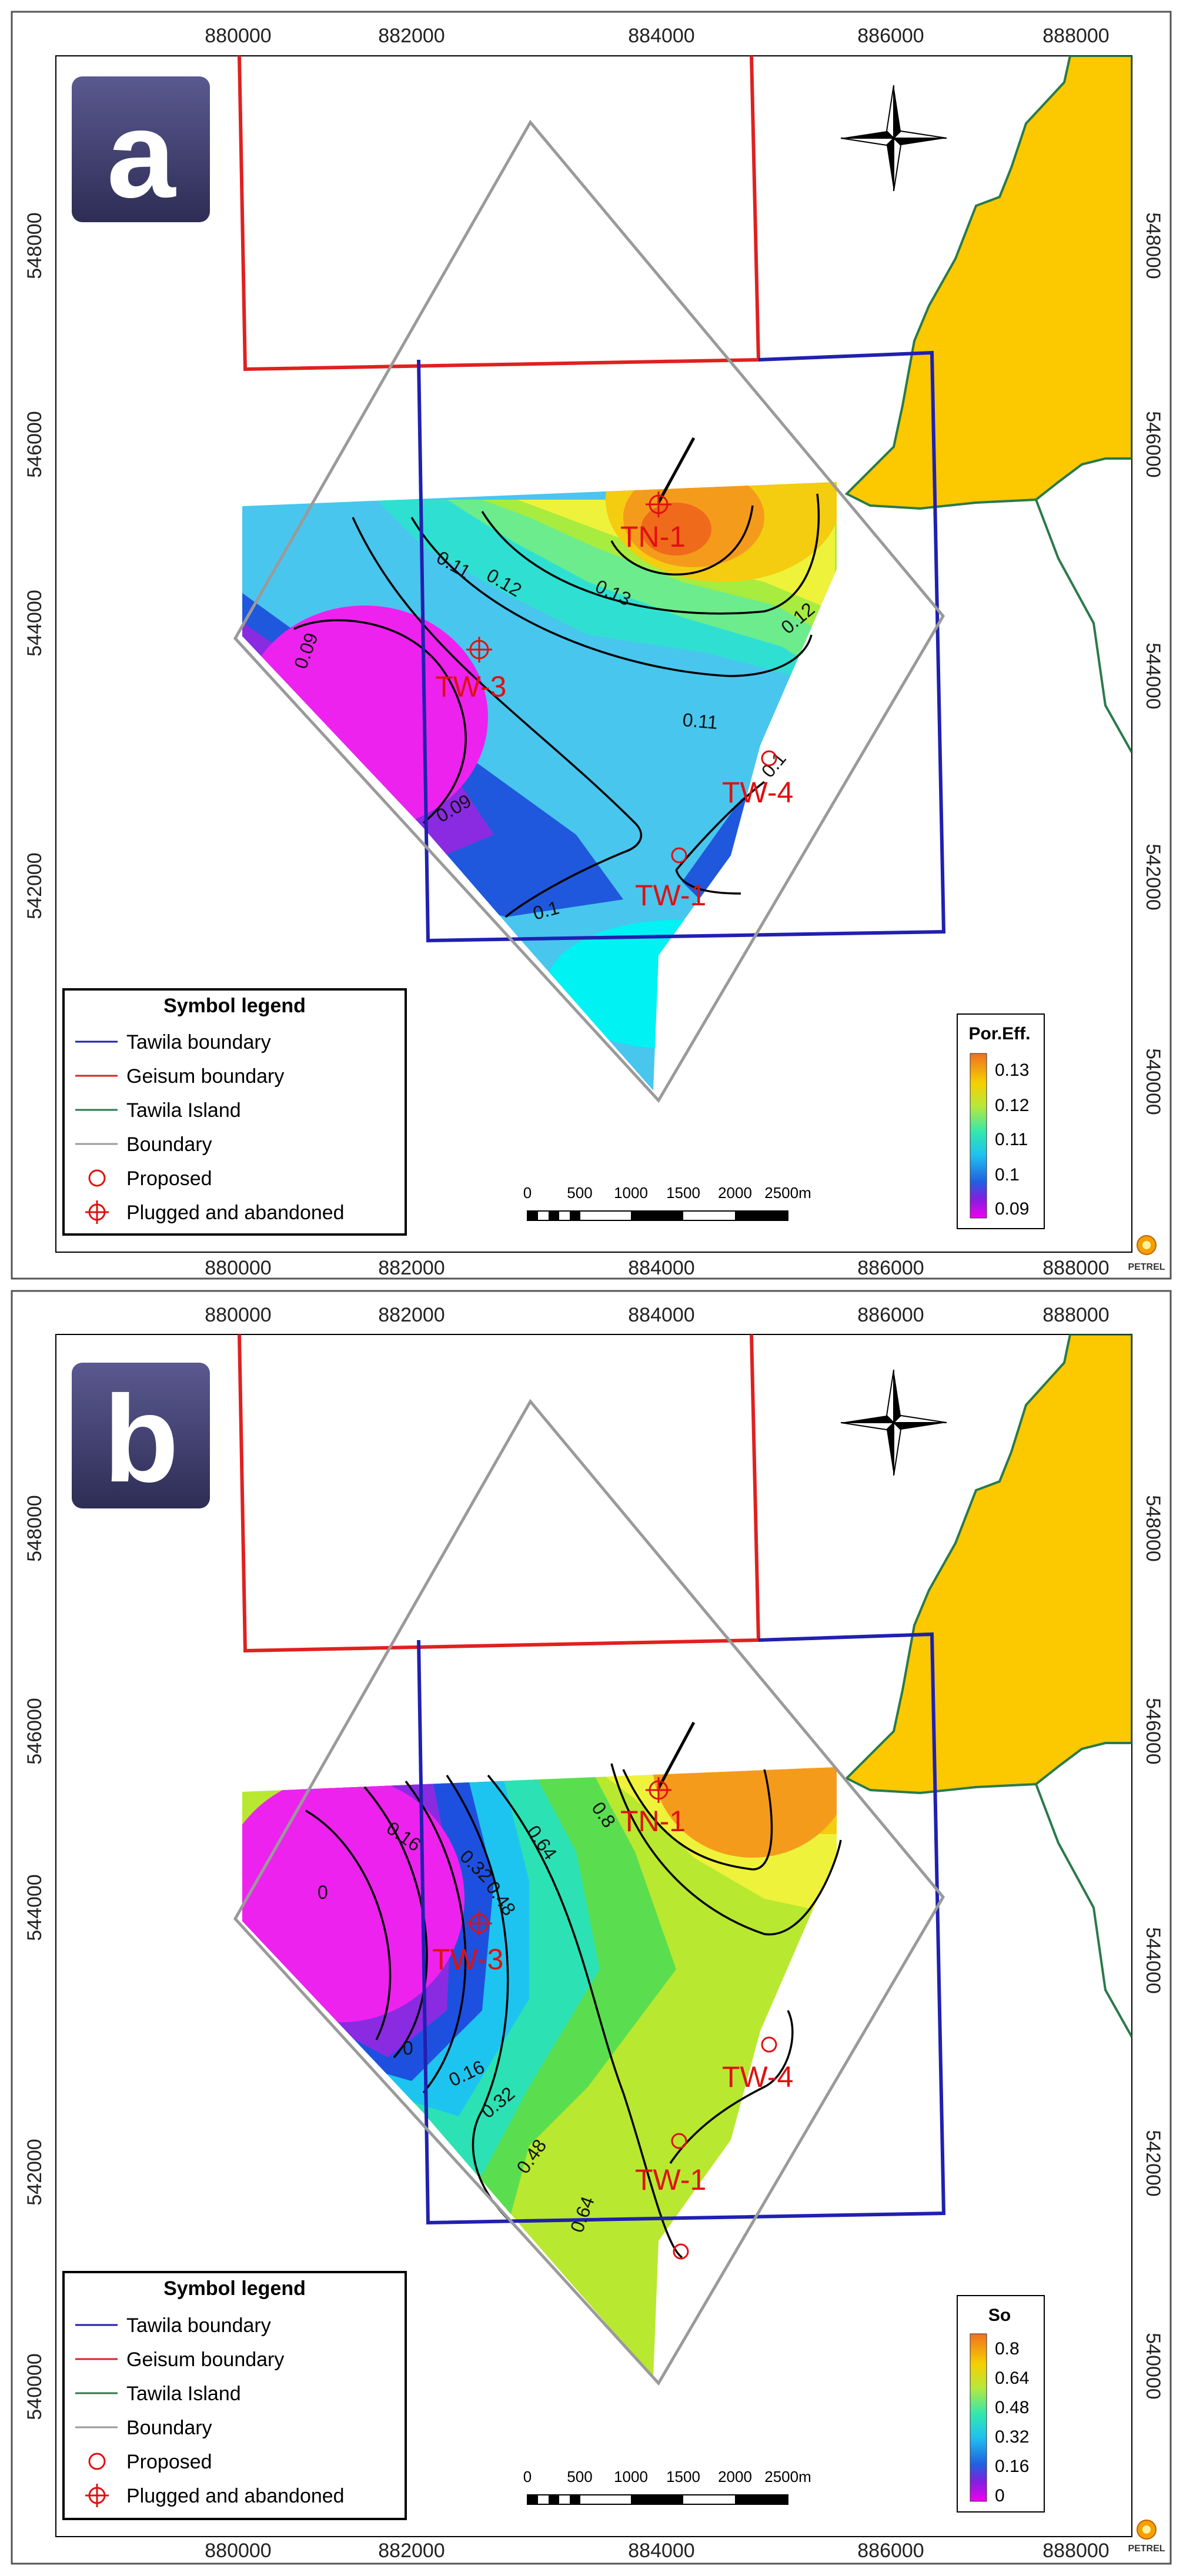  Describe the element at coordinates (236, 2496) in the screenshot. I see `legend-item: Plugged and abandoned` at that location.